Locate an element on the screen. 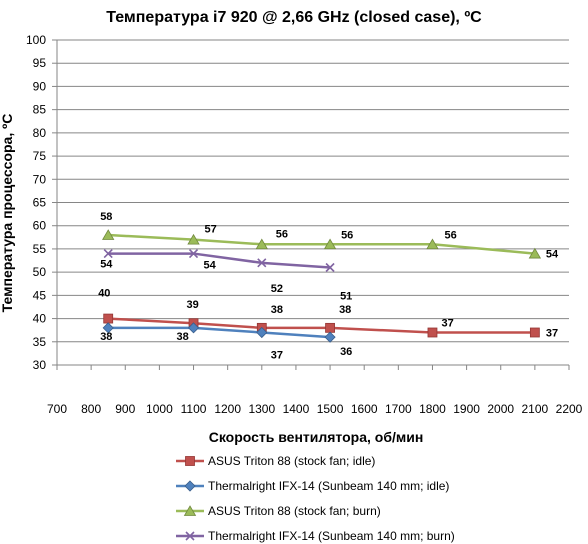 Image resolution: width=588 pixels, height=544 pixels. x-tick-label: 1000 is located at coordinates (159, 409).